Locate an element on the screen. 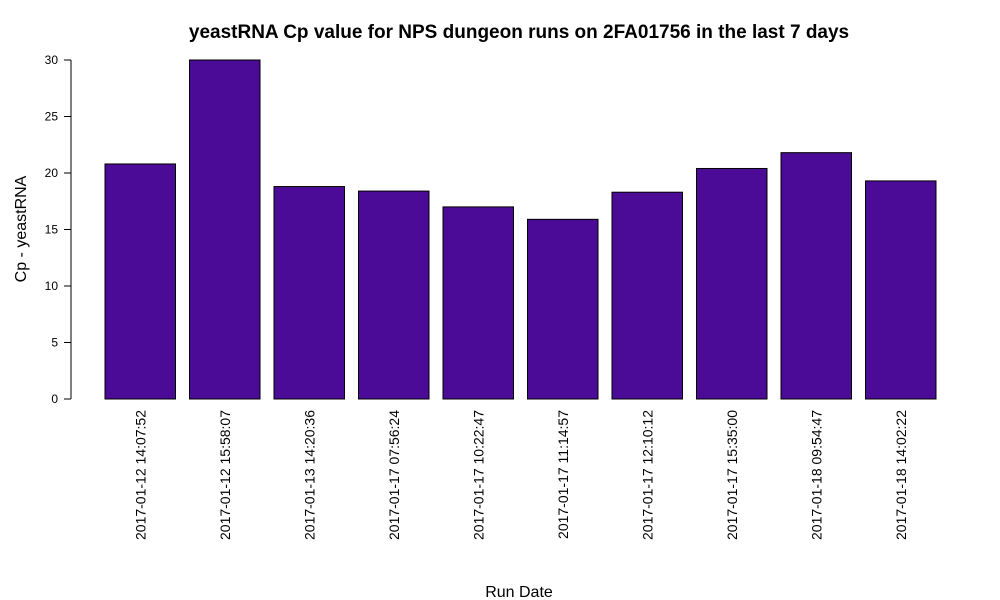  y-tick-label: 5 is located at coordinates (54, 343).